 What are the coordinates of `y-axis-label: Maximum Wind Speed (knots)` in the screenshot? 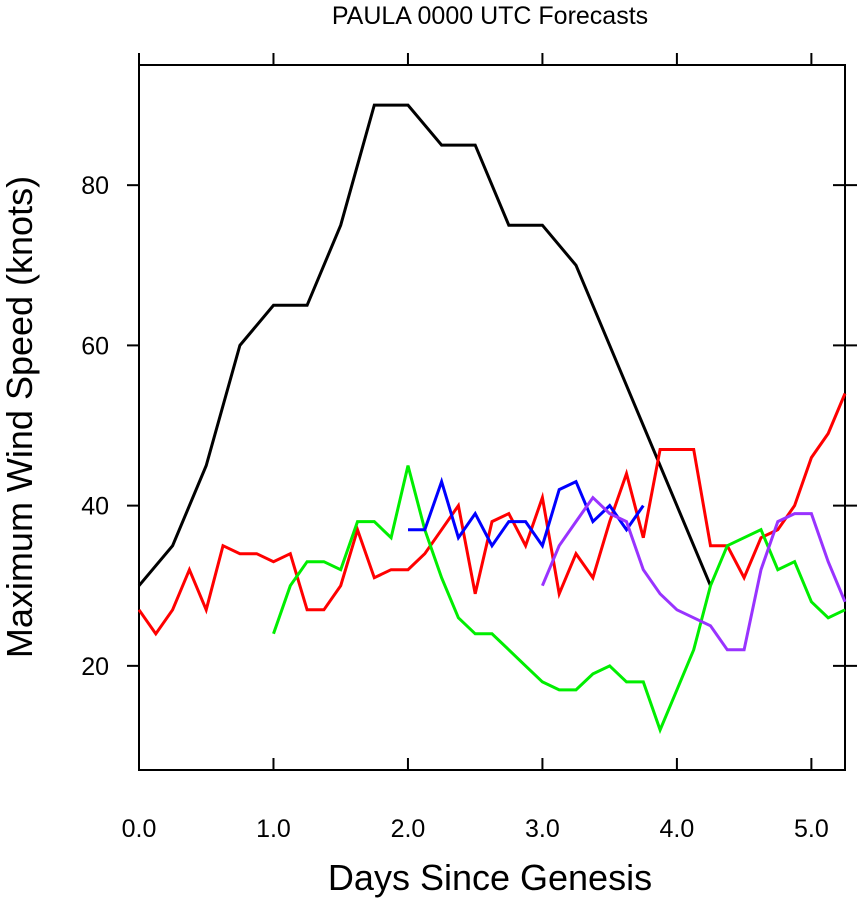 It's located at (20, 417).